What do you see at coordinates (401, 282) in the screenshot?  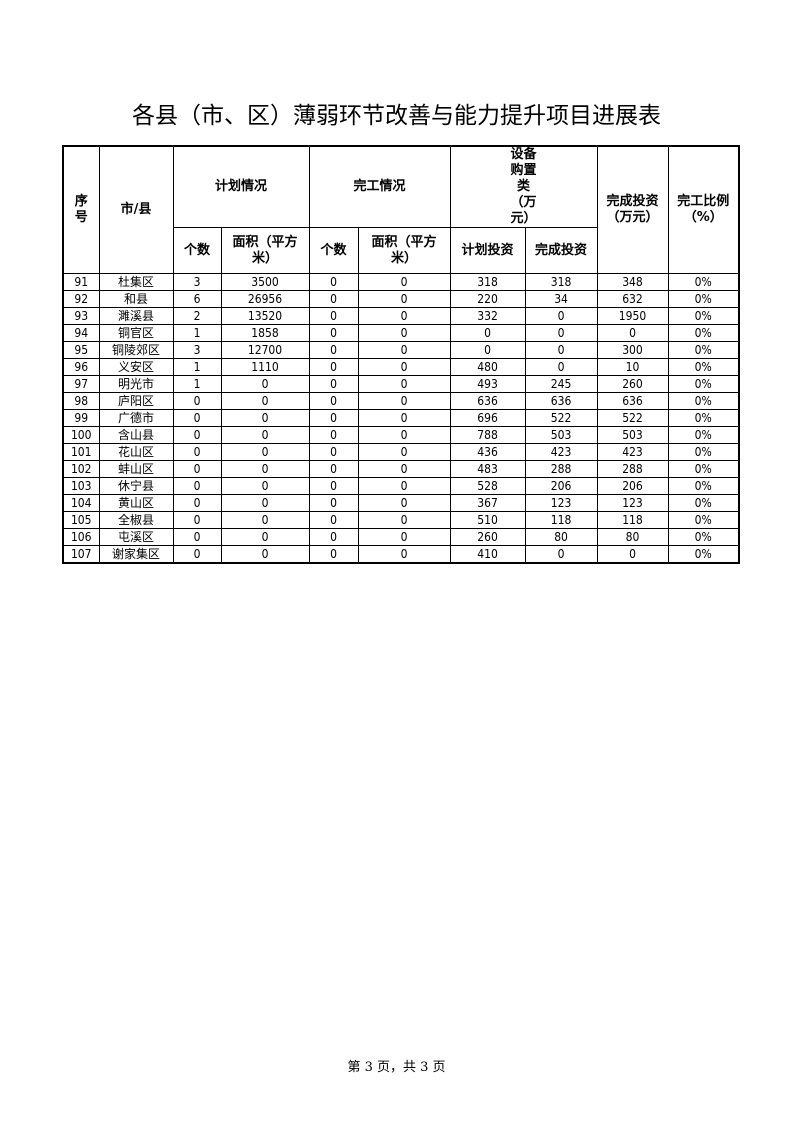 I see `table-row: 91 杜集区 3 3500 0 0 318 318 348 0%` at bounding box center [401, 282].